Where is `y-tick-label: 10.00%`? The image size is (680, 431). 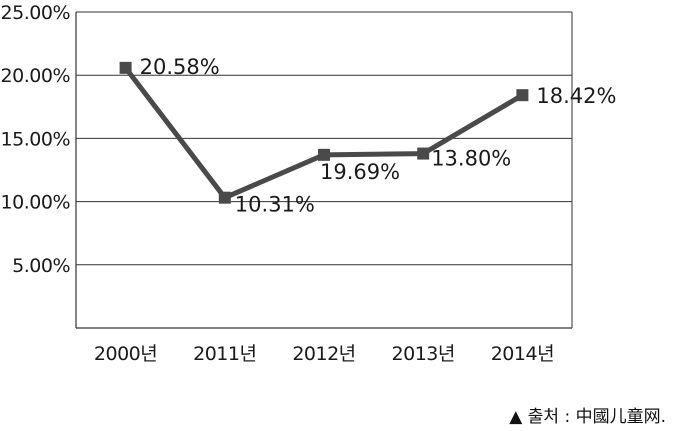
y-tick-label: 10.00% is located at coordinates (35, 203).